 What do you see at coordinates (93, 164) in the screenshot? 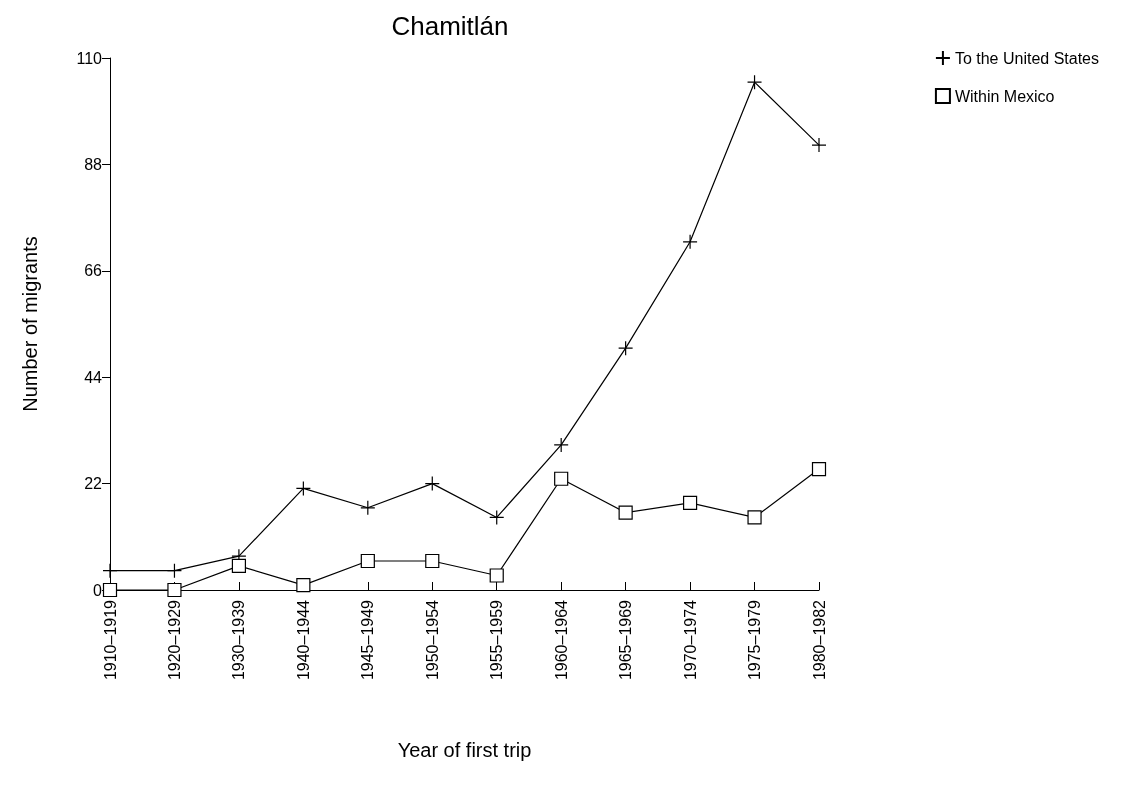
I see `y-tick-label: 88` at bounding box center [93, 164].